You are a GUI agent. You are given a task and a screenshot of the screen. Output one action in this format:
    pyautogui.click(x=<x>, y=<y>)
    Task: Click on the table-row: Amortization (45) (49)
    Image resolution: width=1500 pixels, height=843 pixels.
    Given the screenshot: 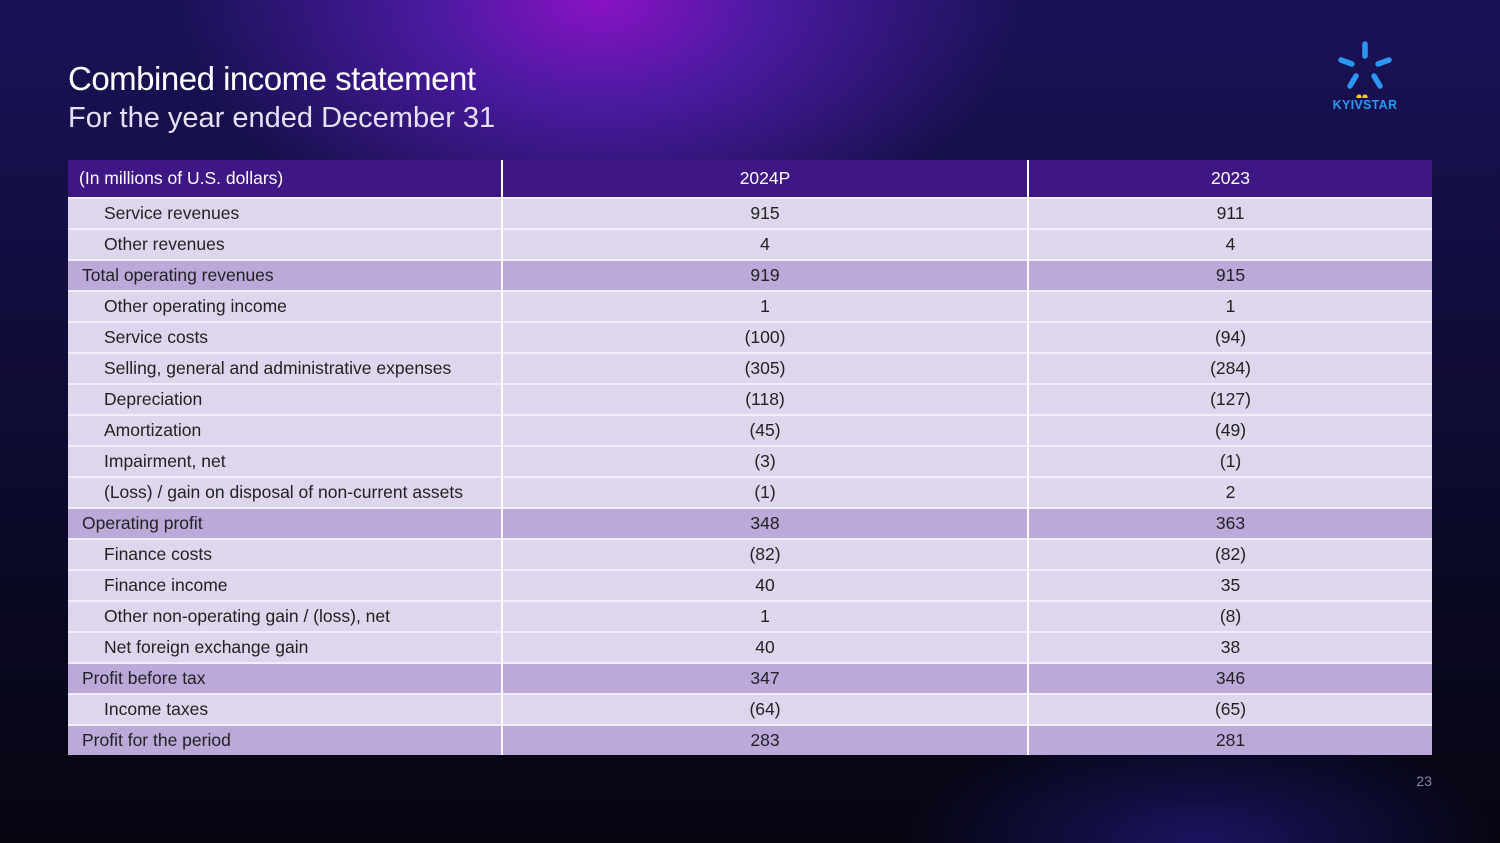 What is the action you would take?
    pyautogui.click(x=750, y=430)
    